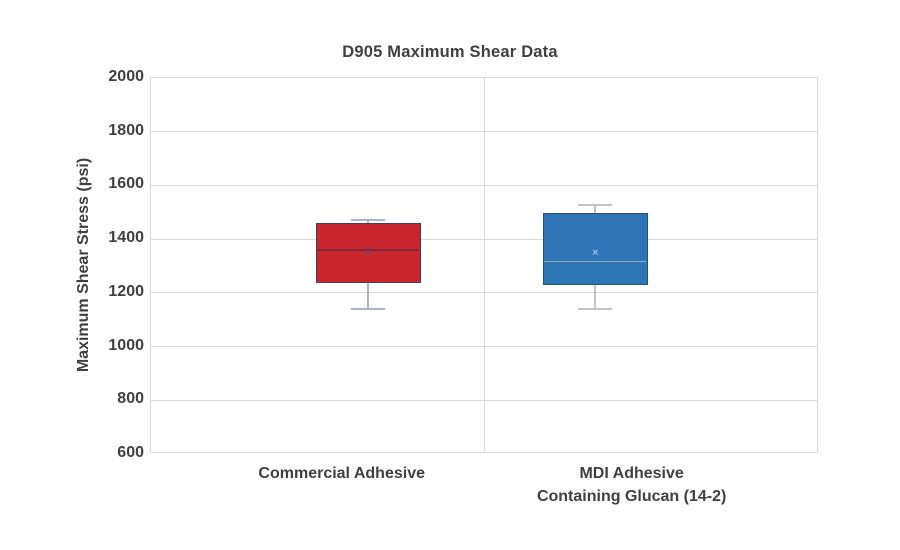  What do you see at coordinates (126, 76) in the screenshot?
I see `y-axis-tick-label: 2000` at bounding box center [126, 76].